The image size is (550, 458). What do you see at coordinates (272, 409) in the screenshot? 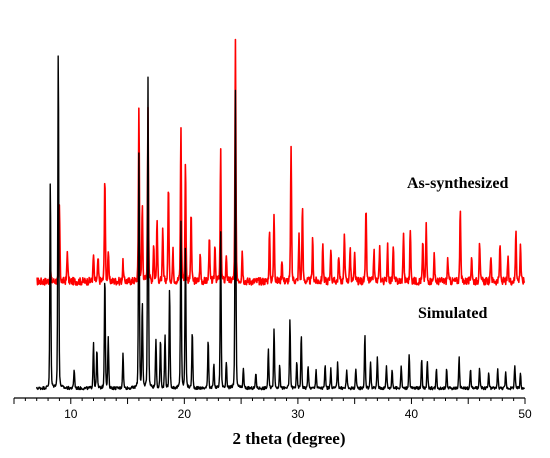
I see `x-axis-ticks: 10 20 30 40 50` at bounding box center [272, 409].